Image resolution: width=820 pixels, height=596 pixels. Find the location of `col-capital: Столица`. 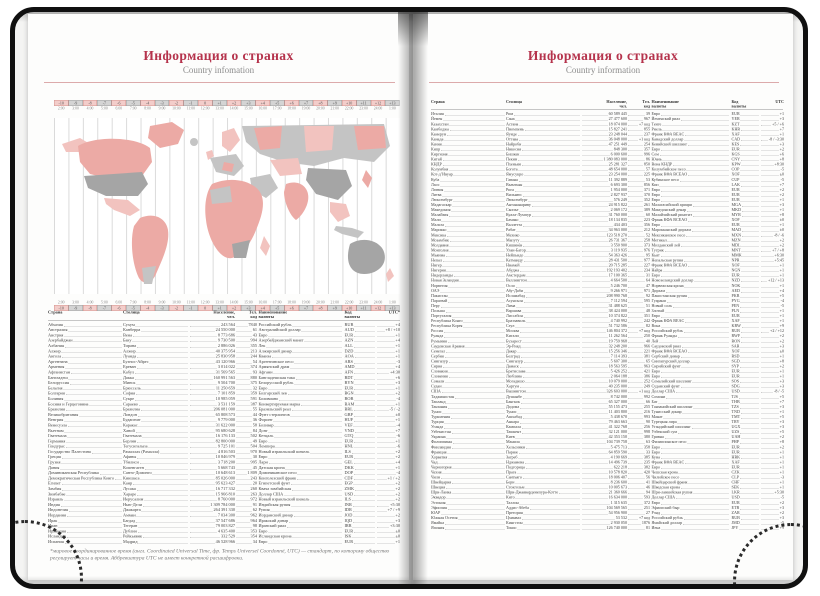

col-capital: Столица is located at coordinates (131, 312).